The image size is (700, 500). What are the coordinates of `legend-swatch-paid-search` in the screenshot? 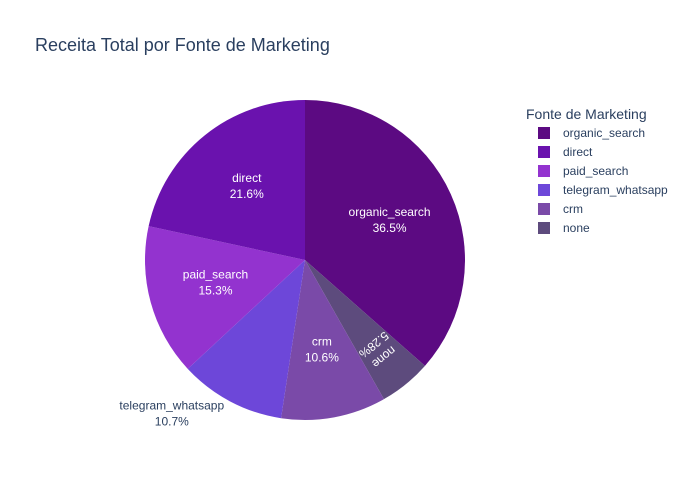 It's located at (544, 171).